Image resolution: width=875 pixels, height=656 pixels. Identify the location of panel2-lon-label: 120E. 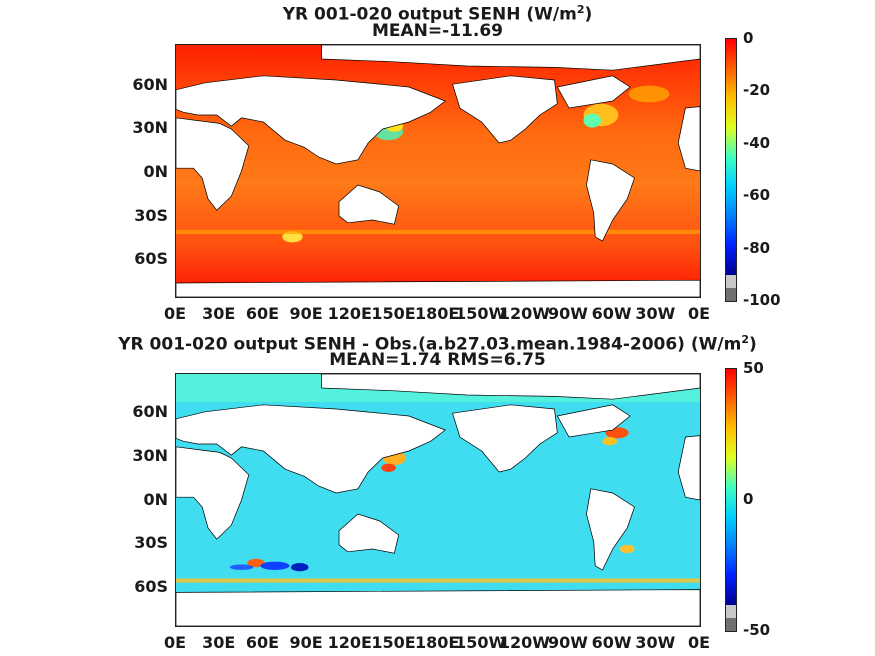
(349, 642).